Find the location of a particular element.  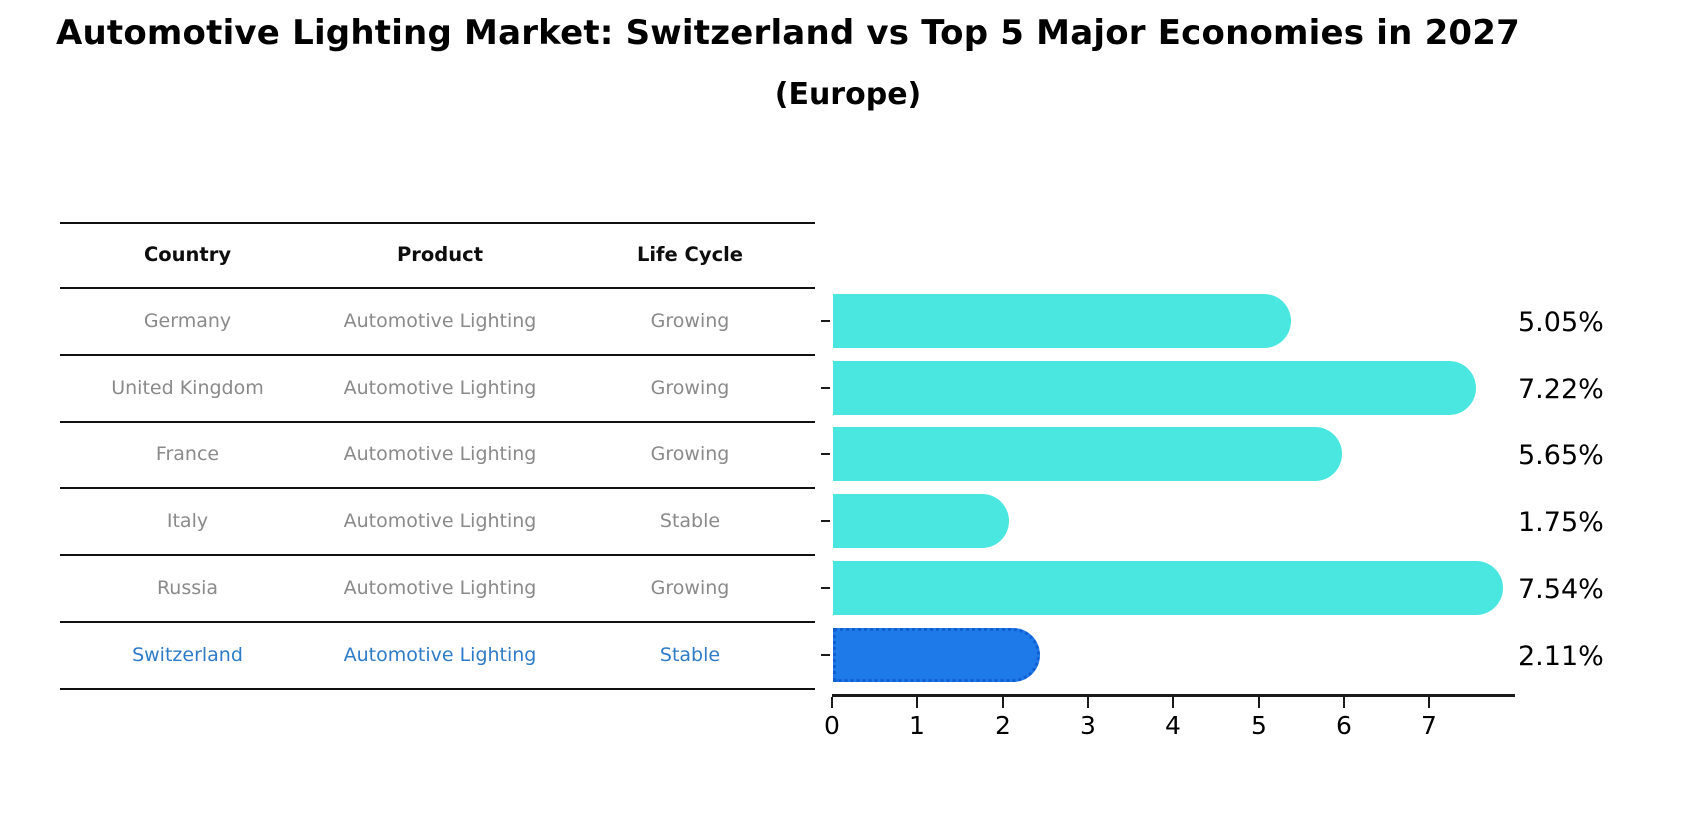

bar-germany is located at coordinates (1062, 321).